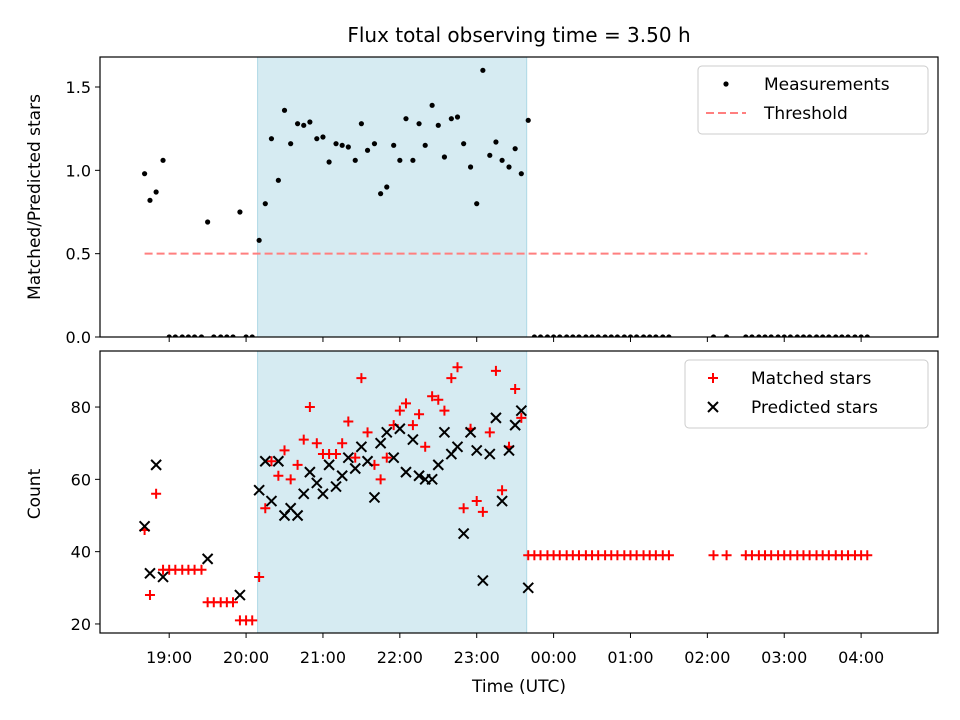 The image size is (960, 720). I want to click on legend-label: Predicted stars, so click(814, 408).